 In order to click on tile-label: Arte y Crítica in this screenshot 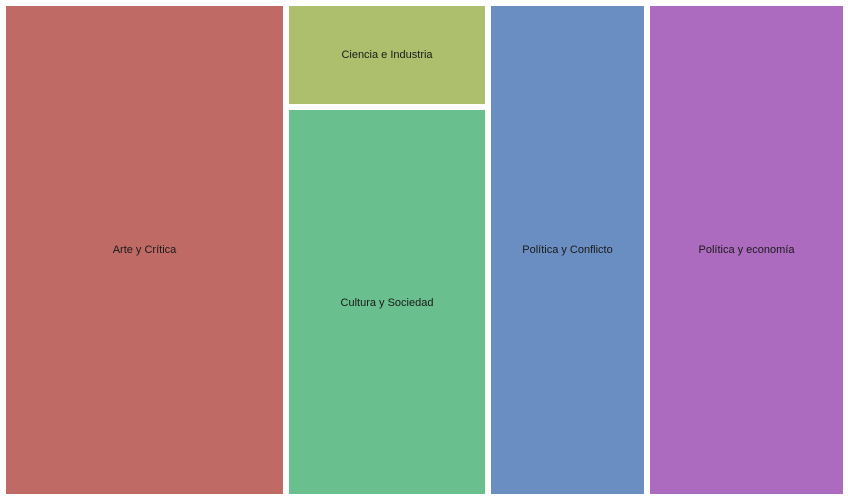, I will do `click(145, 250)`.